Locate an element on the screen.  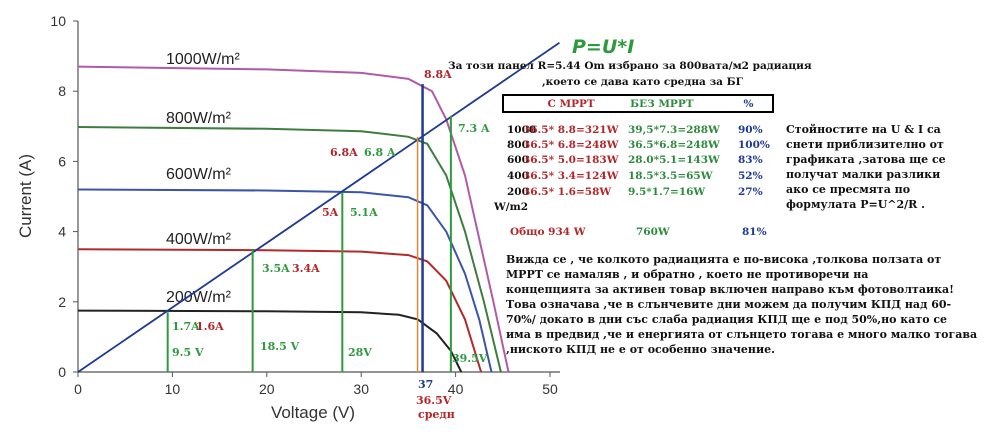
current-label: 5.1A is located at coordinates (364, 212).